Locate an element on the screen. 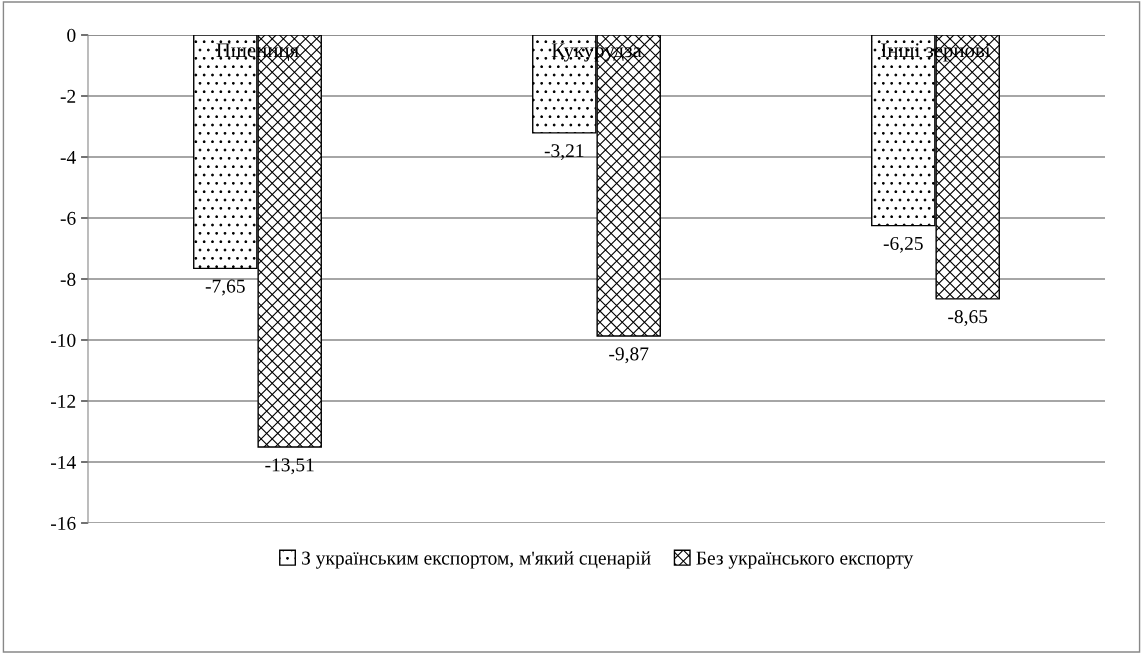  data-label: -13,51 is located at coordinates (289, 466).